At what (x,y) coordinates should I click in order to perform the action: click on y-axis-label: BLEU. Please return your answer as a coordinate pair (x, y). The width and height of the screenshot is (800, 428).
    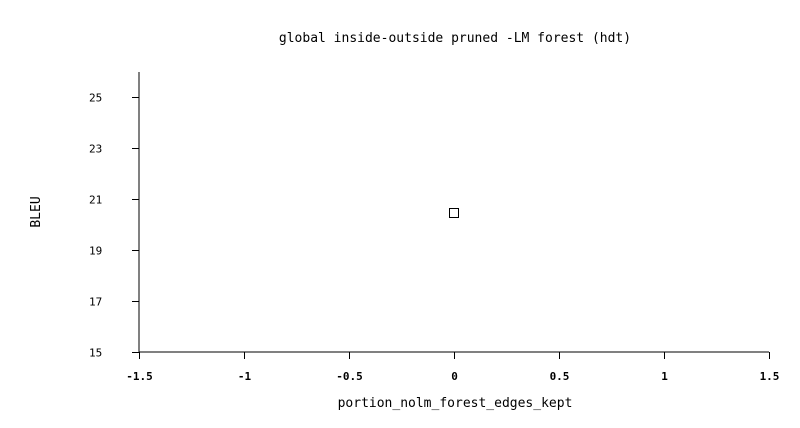
    Looking at the image, I should click on (36, 211).